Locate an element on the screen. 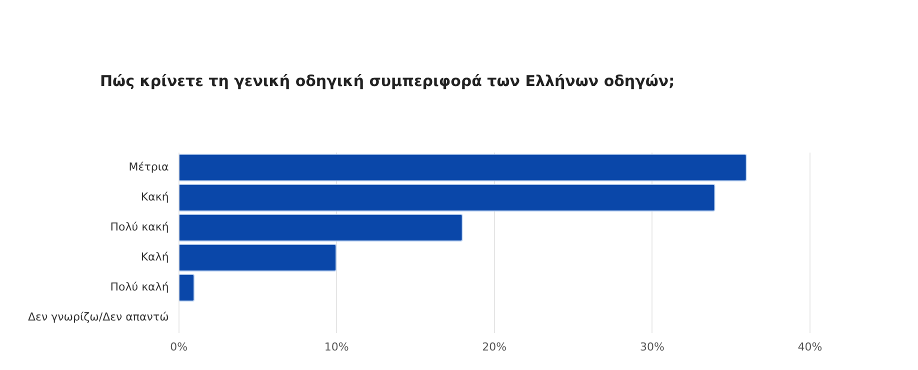 Image resolution: width=918 pixels, height=370 pixels. x-tick-label: 40% is located at coordinates (810, 347).